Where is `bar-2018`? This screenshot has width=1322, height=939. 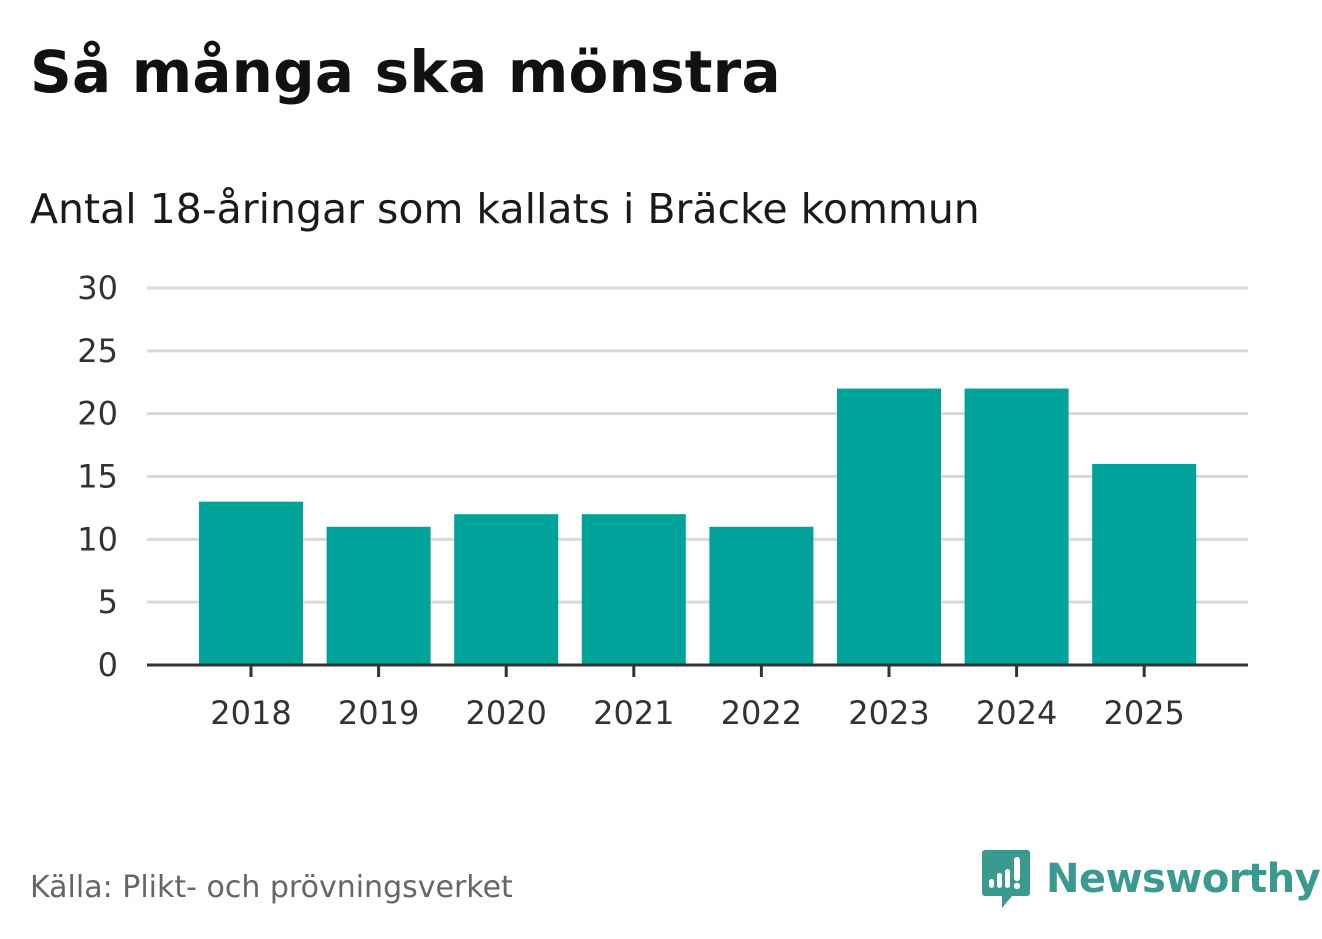 bar-2018 is located at coordinates (251, 583).